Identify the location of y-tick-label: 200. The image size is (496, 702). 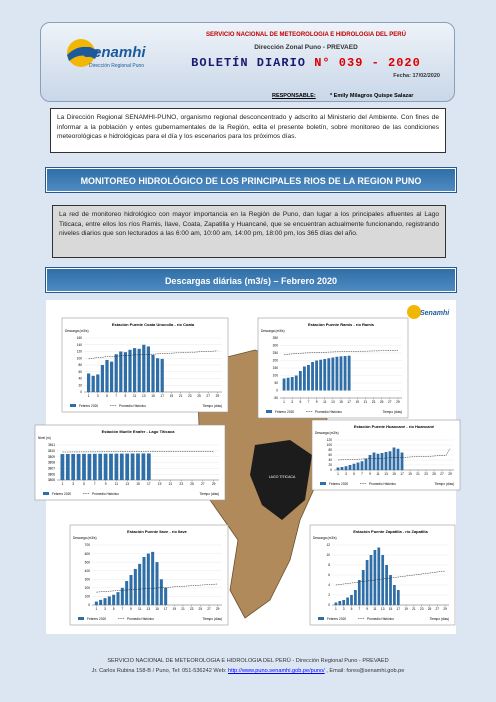
(276, 361).